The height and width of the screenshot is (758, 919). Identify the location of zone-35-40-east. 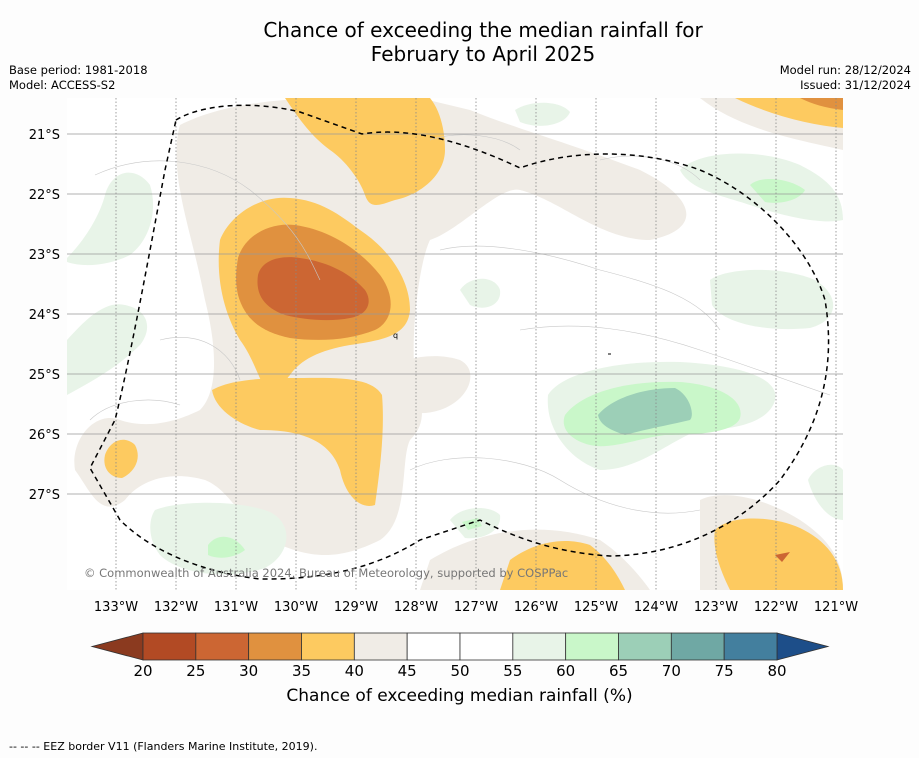
(778, 554).